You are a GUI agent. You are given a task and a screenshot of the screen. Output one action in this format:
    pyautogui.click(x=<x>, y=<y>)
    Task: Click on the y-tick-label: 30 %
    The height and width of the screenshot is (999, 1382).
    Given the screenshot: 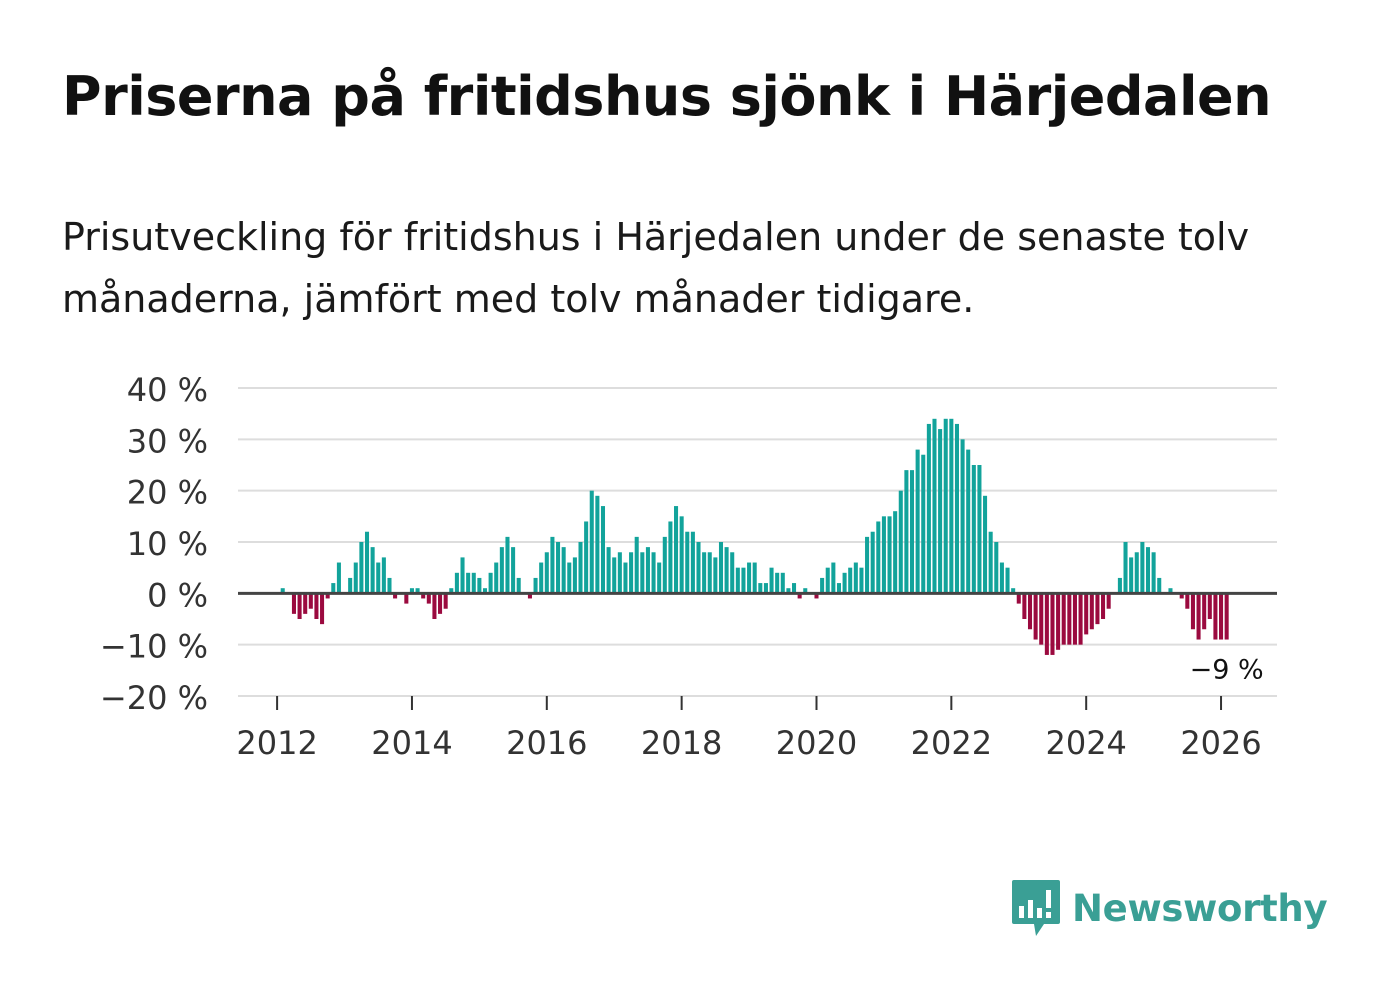 What is the action you would take?
    pyautogui.click(x=167, y=441)
    